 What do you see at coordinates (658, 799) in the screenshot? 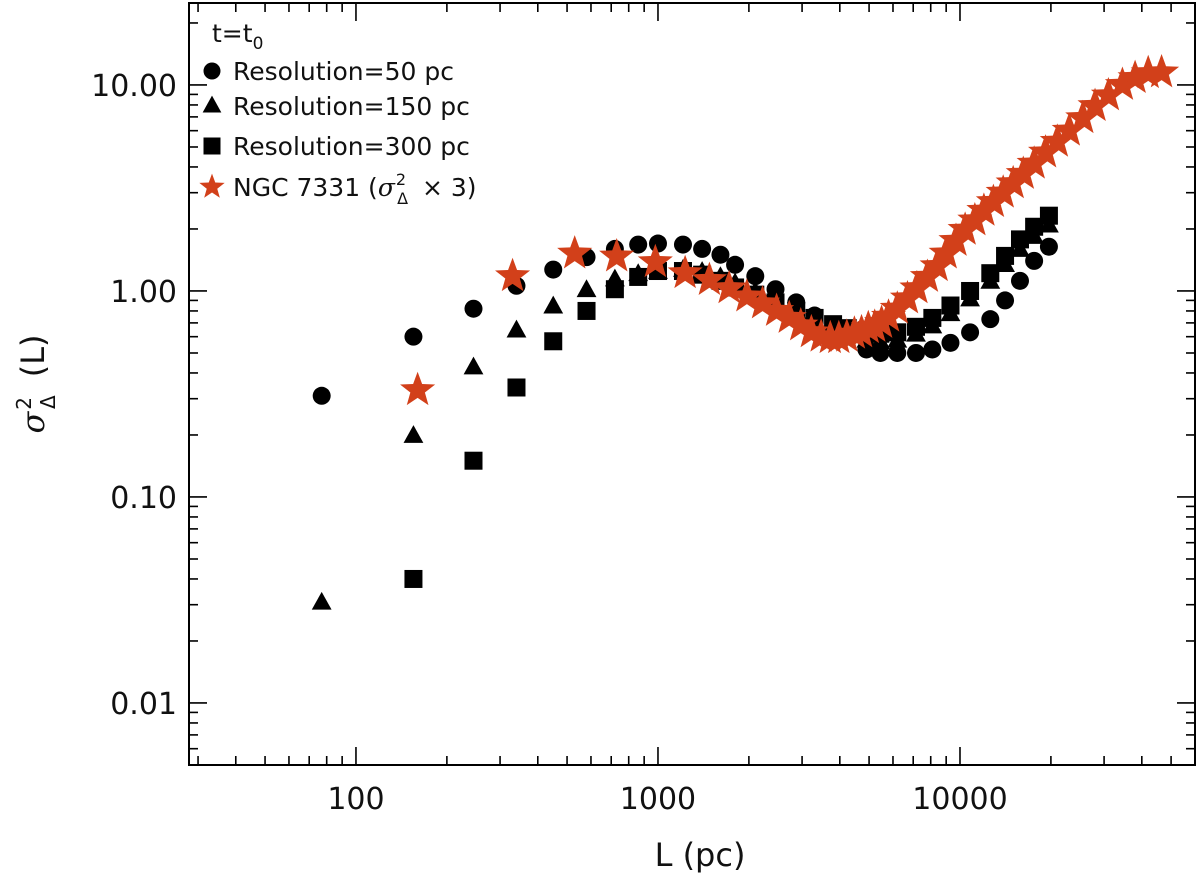
I see `x-tick-label: 1000` at bounding box center [658, 799].